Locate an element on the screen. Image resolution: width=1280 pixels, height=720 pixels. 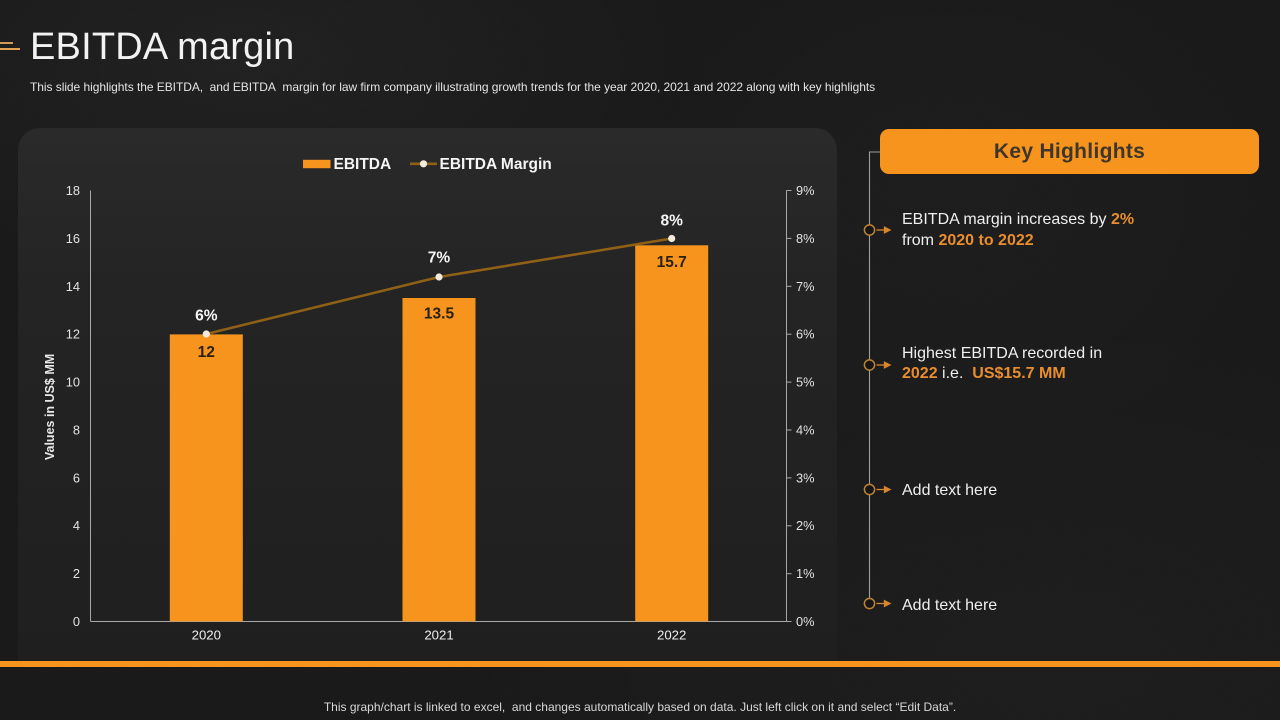
svg-text: 8 is located at coordinates (76, 430).